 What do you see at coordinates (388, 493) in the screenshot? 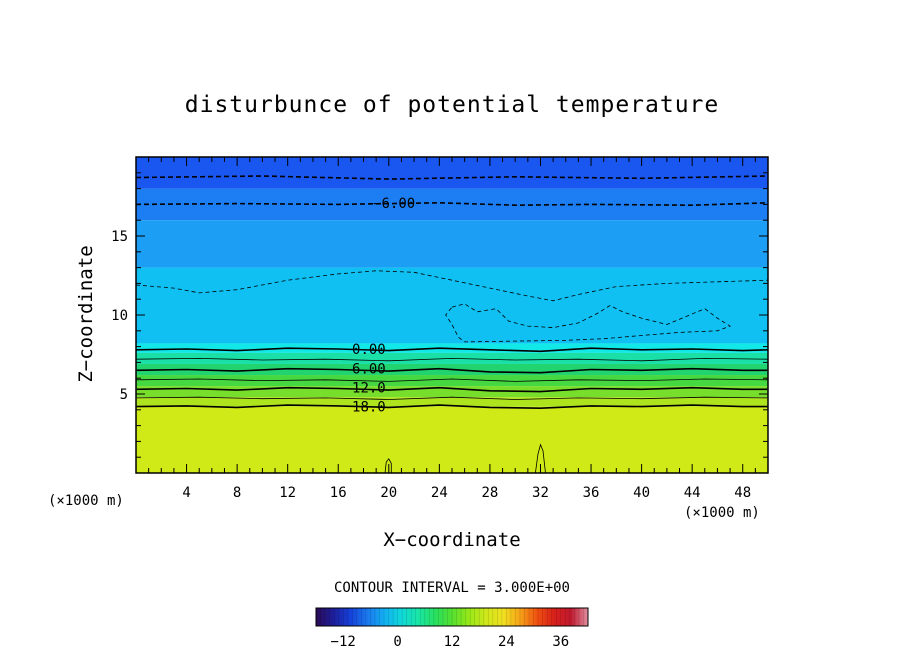
I see `x-tick-label: 20` at bounding box center [388, 493].